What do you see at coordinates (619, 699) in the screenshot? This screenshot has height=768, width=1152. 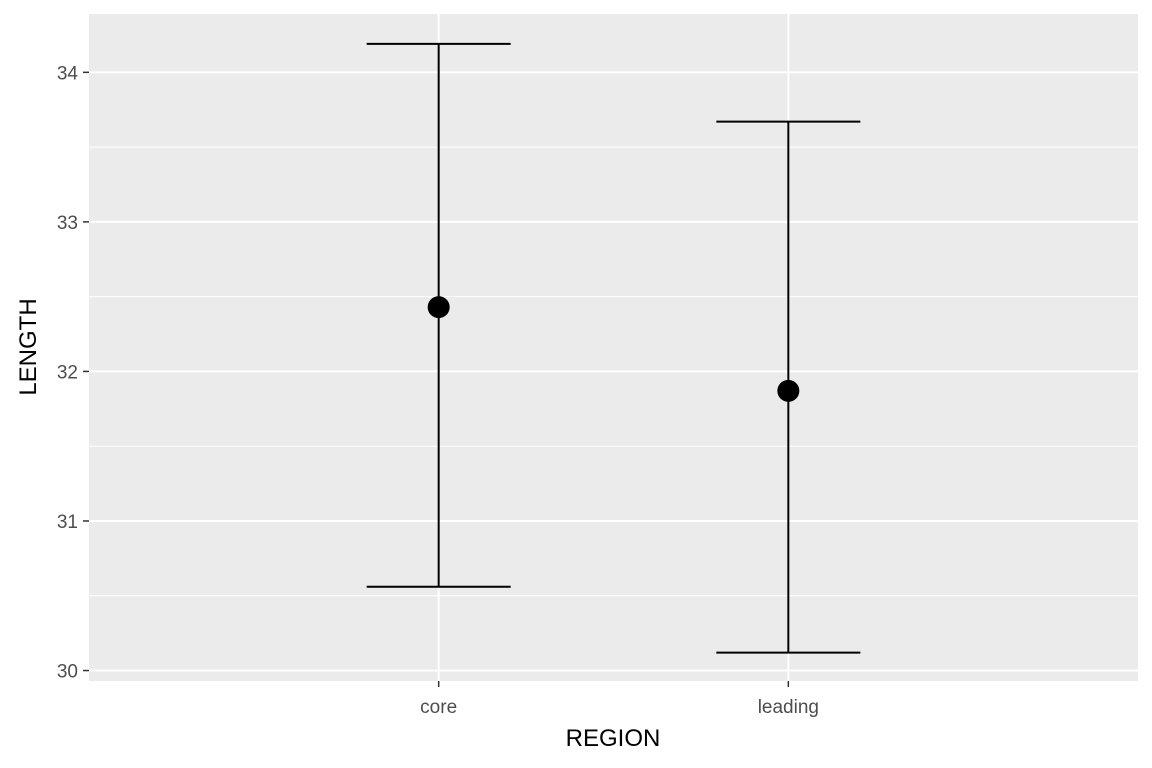 I see `x-axis: core leading` at bounding box center [619, 699].